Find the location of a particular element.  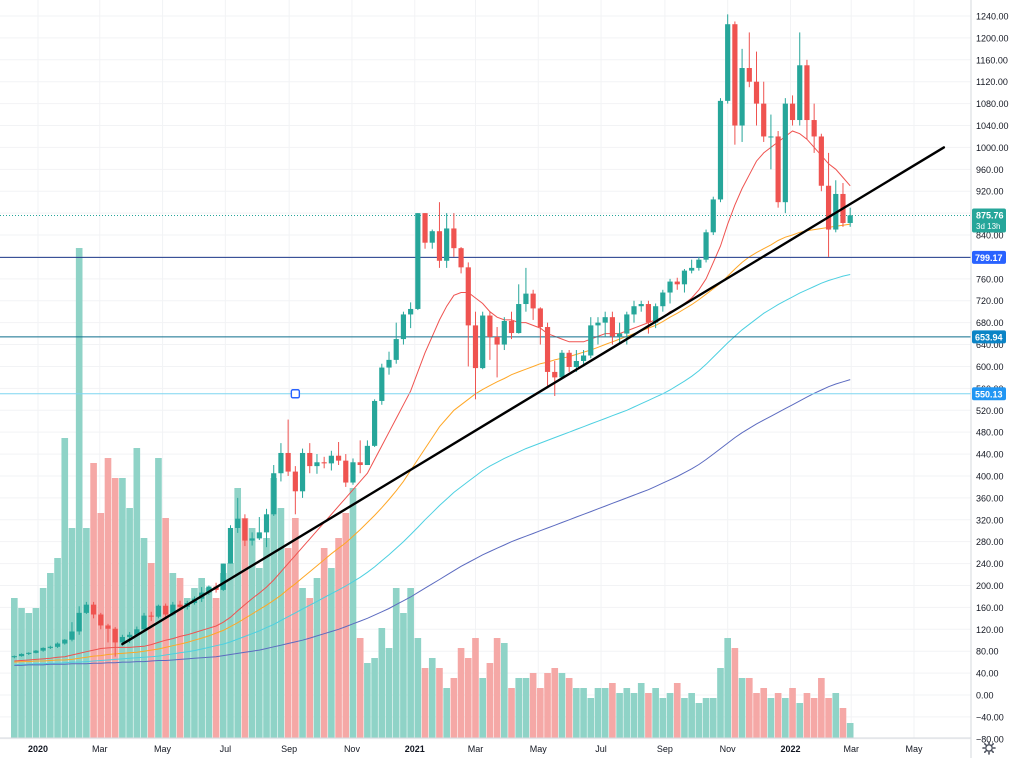

price-tick-label: −80.00 is located at coordinates (990, 739).